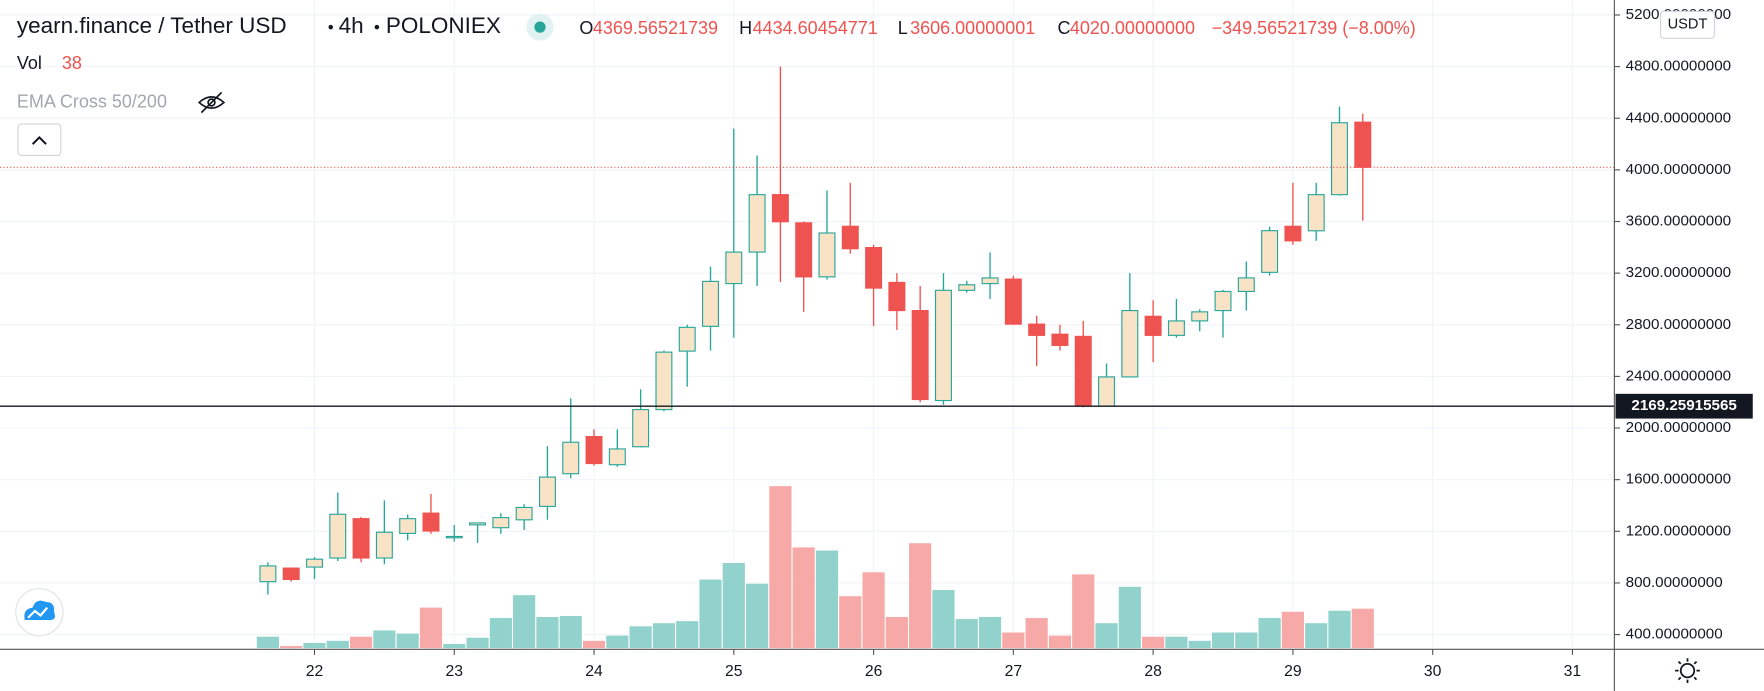  What do you see at coordinates (1678, 169) in the screenshot?
I see `y-tick-label: 4000.00000000` at bounding box center [1678, 169].